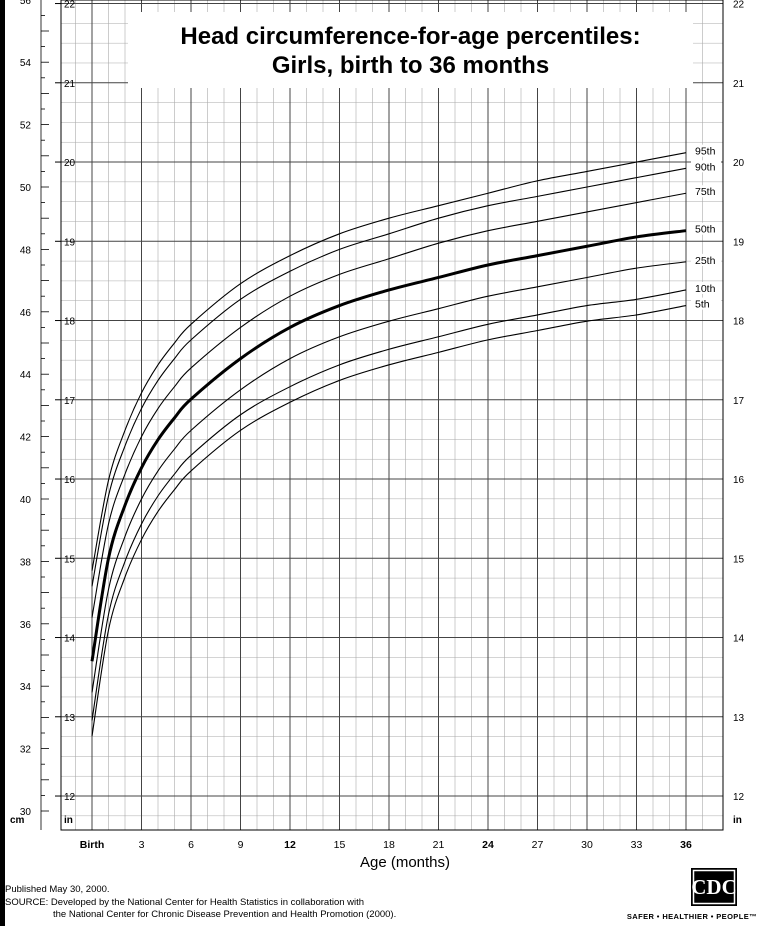 The height and width of the screenshot is (926, 760). I want to click on y-in-tick-label-left: 15, so click(70, 559).